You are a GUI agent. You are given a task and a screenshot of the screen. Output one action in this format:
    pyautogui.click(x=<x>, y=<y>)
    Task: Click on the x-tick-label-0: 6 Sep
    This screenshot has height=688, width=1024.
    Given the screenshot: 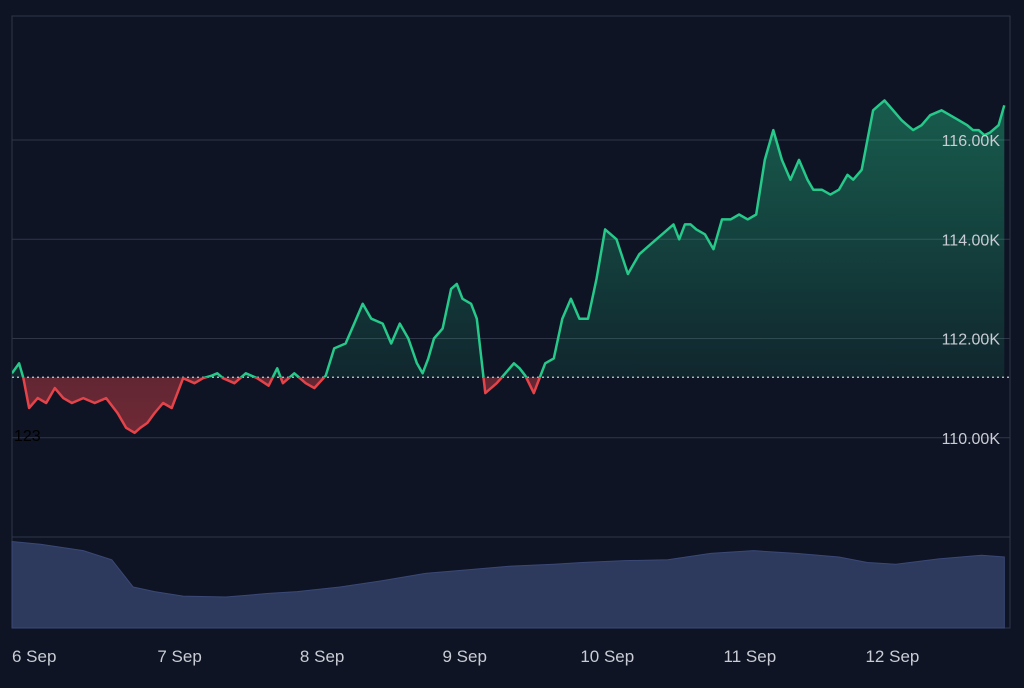 What is the action you would take?
    pyautogui.click(x=34, y=656)
    